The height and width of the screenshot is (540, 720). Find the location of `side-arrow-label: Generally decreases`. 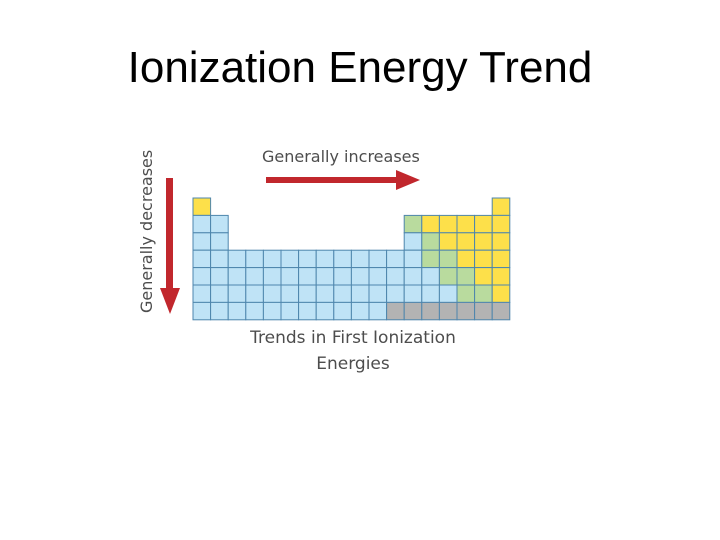

side-arrow-label: Generally decreases is located at coordinates (146, 231).